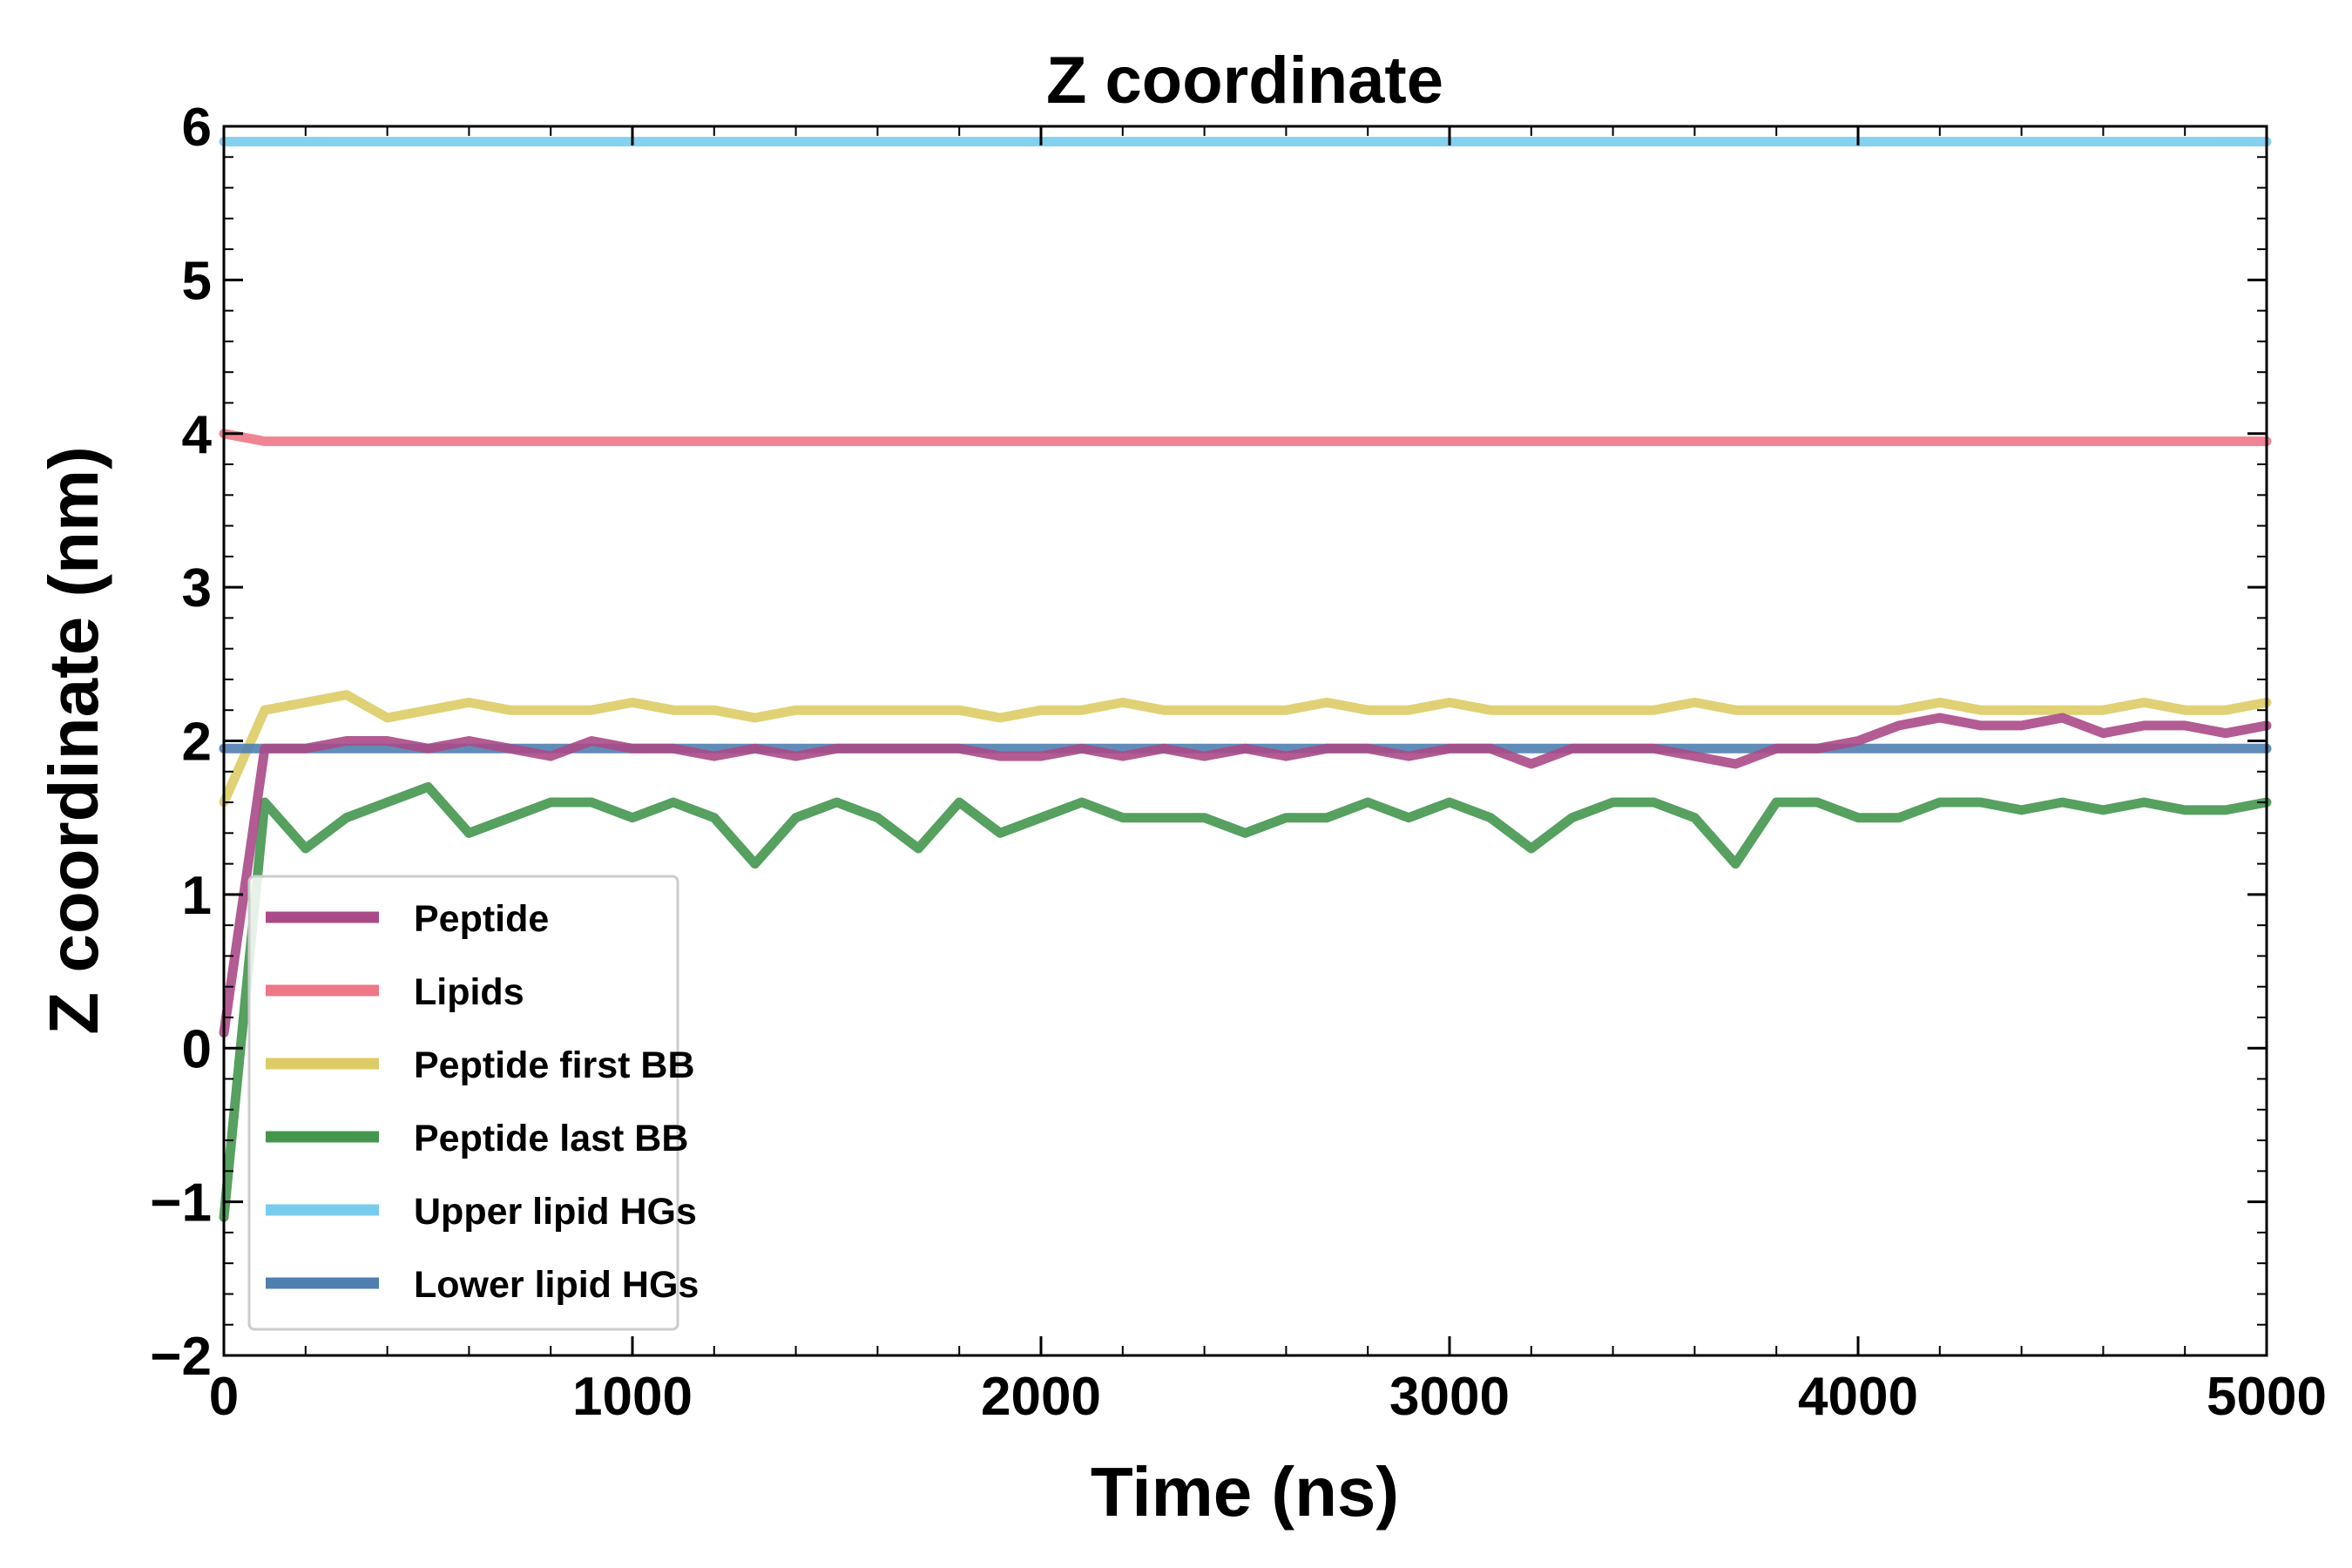 This screenshot has width=2352, height=1568. What do you see at coordinates (1449, 1397) in the screenshot?
I see `x-tick-label: 3000` at bounding box center [1449, 1397].